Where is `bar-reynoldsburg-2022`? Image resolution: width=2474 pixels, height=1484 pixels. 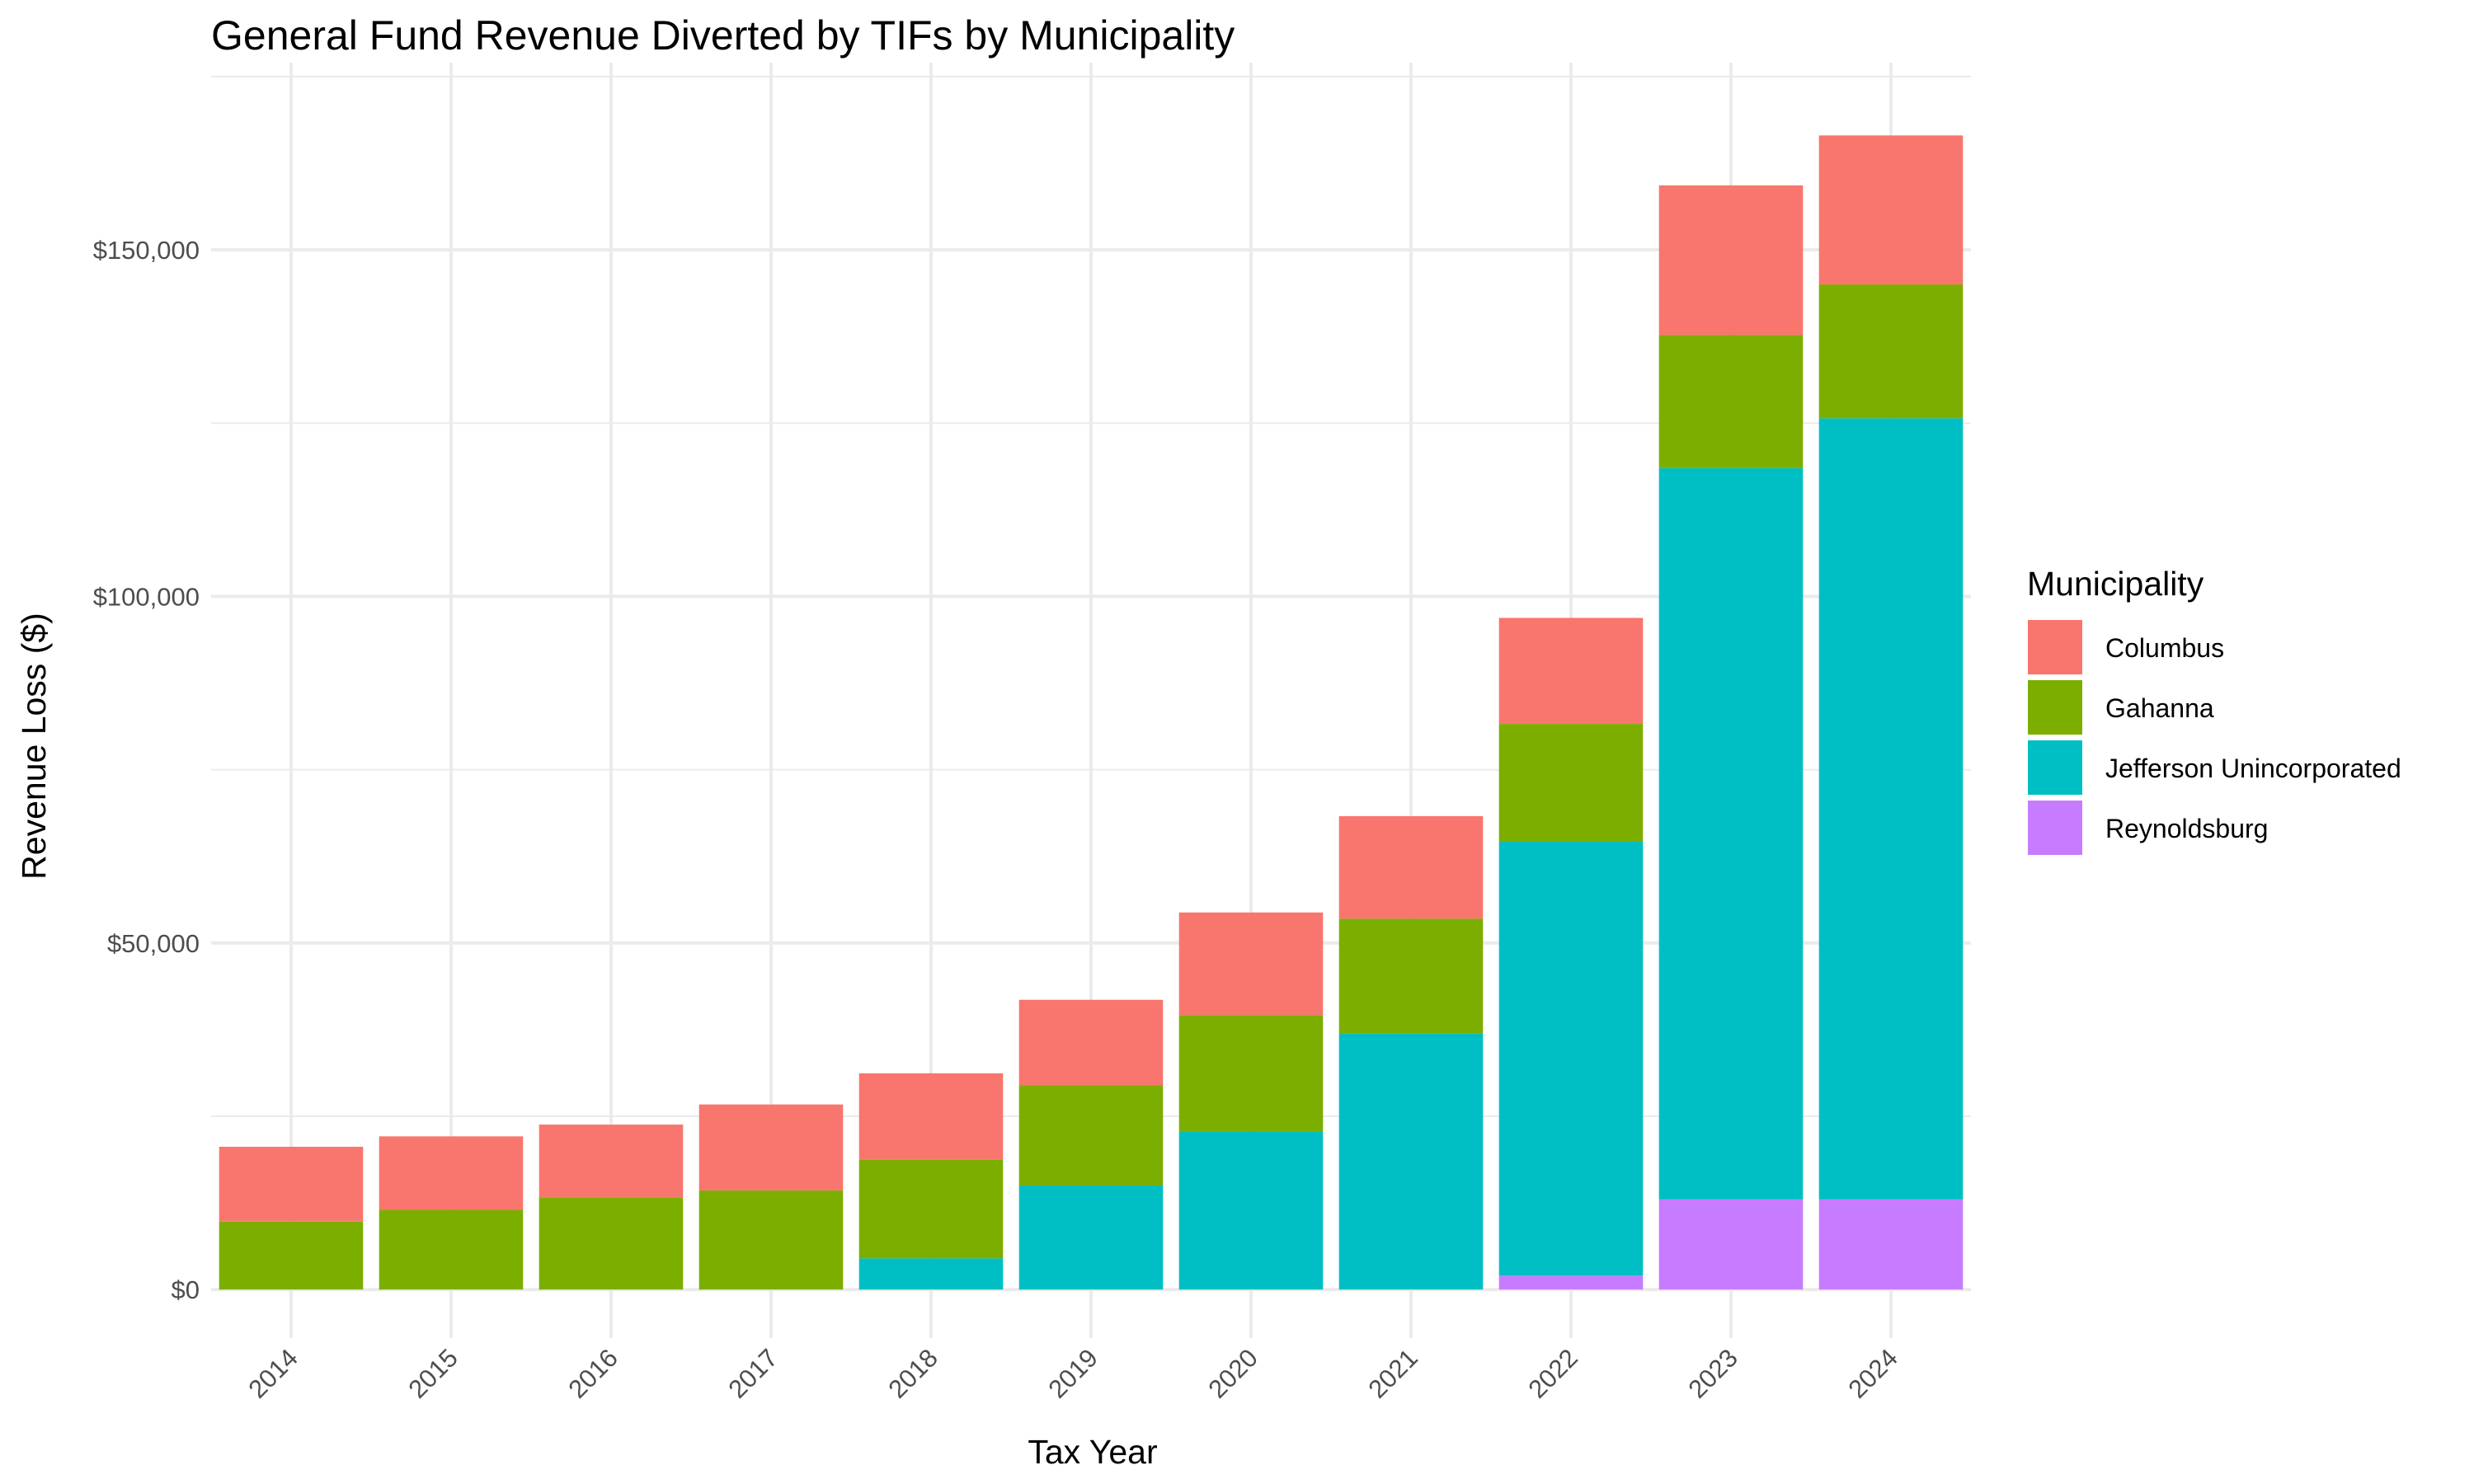
bar-reynoldsburg-2022 is located at coordinates (1571, 1282).